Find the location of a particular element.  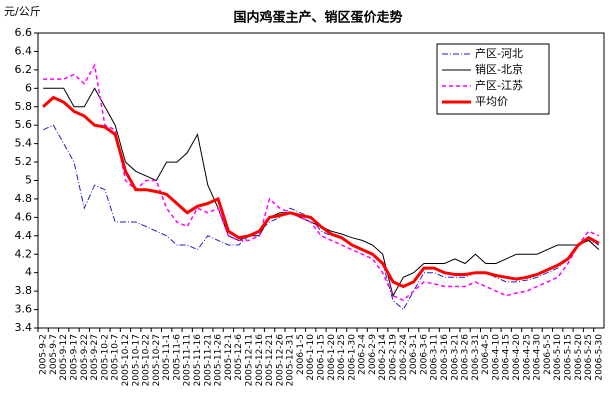

y-tick-label: 4.4 is located at coordinates (24, 235).